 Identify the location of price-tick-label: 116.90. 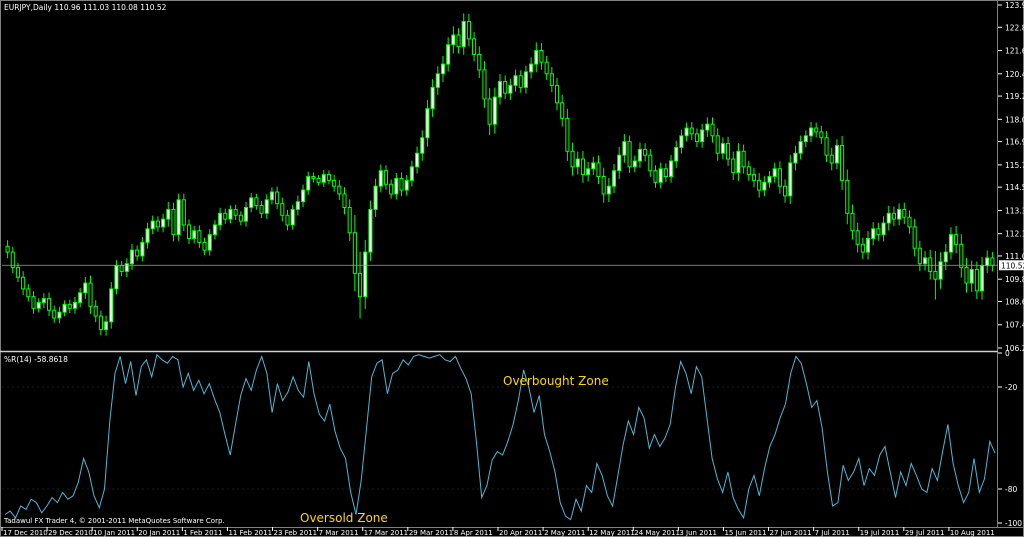
(1014, 142).